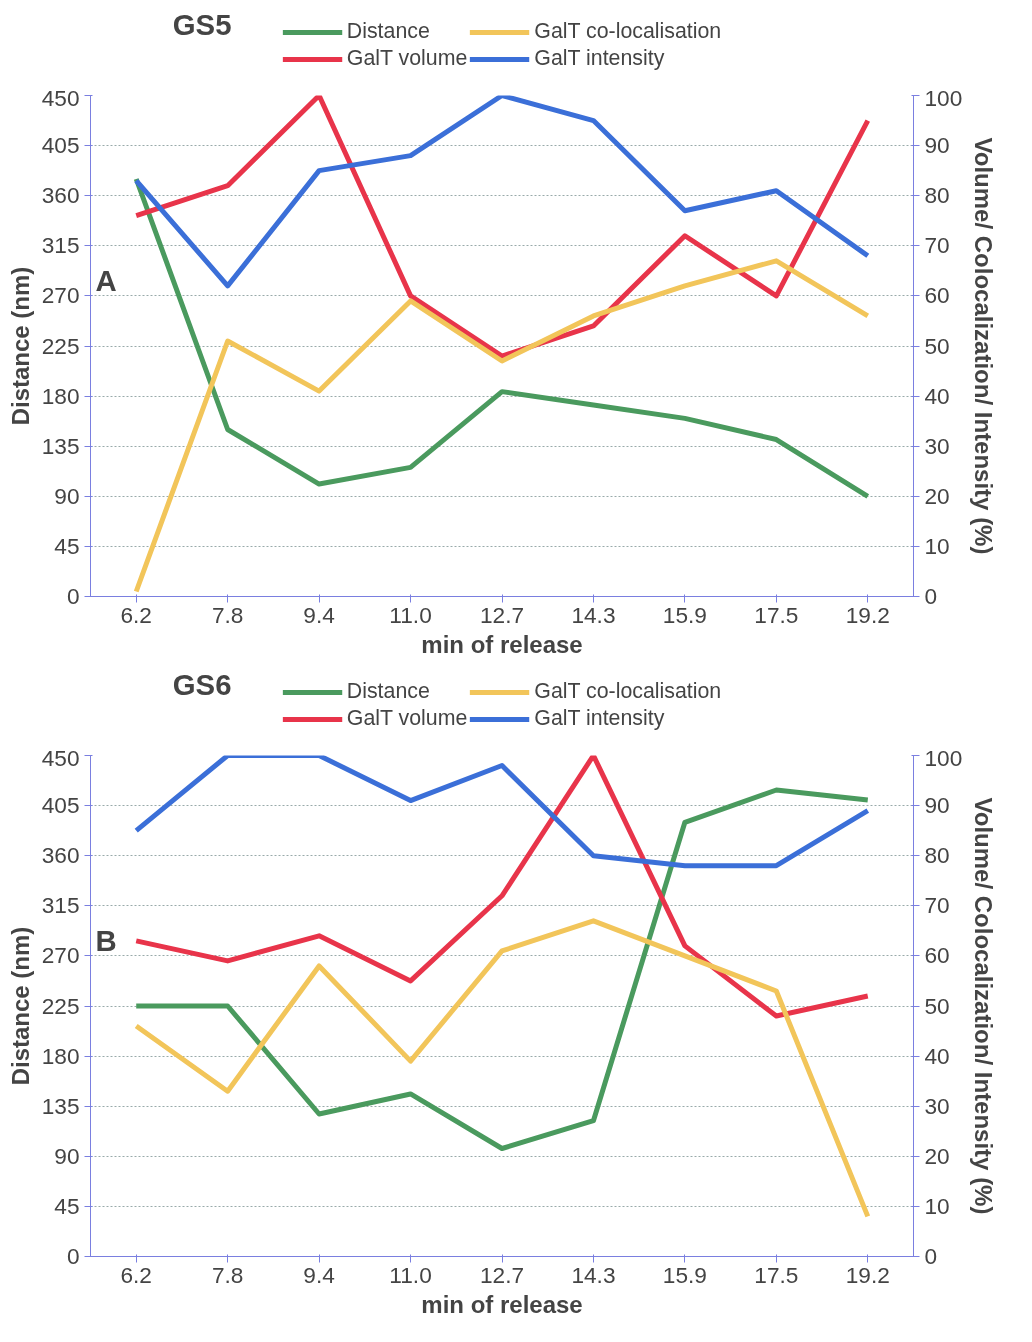 The height and width of the screenshot is (1342, 1032). What do you see at coordinates (106, 280) in the screenshot?
I see `annotation: A` at bounding box center [106, 280].